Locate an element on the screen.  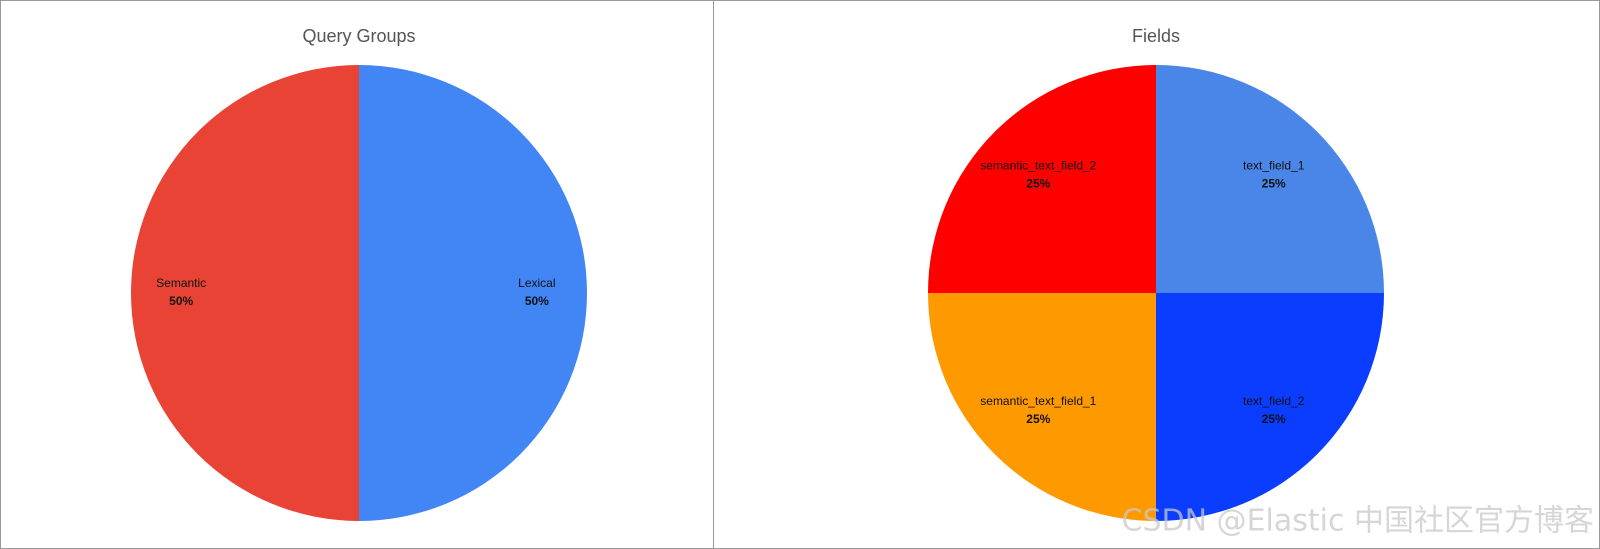
slice-label: Lexical is located at coordinates (536, 283).